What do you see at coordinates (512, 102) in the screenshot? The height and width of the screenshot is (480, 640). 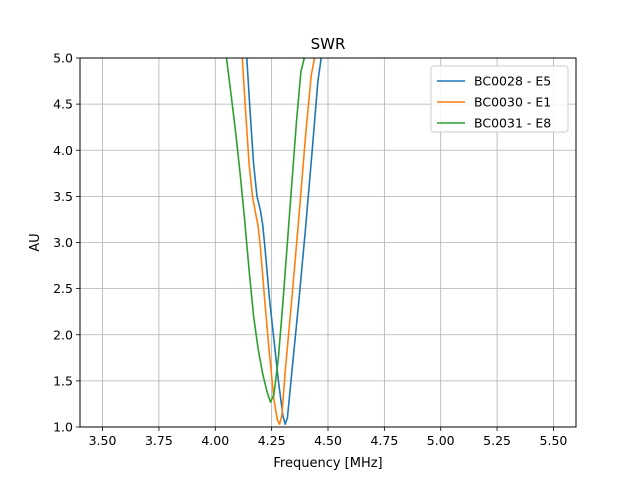 I see `legend-entry: BC0030 - E1` at bounding box center [512, 102].